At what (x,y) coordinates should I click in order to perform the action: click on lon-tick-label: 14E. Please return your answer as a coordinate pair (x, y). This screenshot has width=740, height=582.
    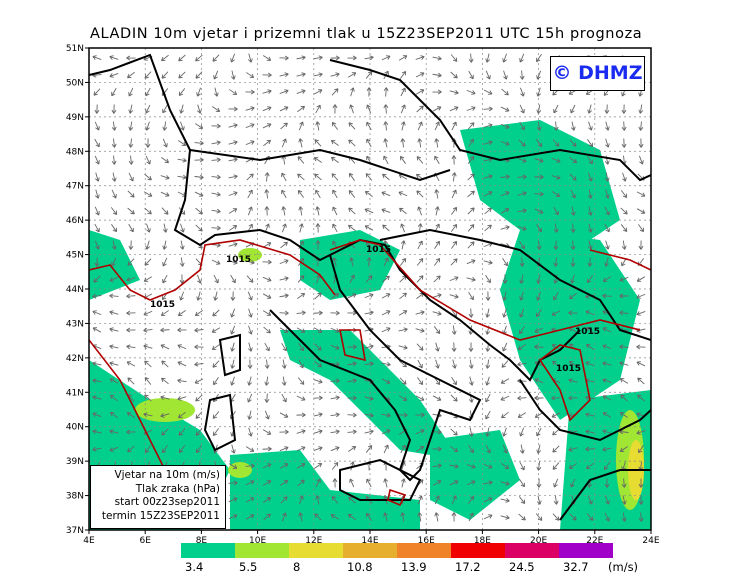
    Looking at the image, I should click on (369, 541).